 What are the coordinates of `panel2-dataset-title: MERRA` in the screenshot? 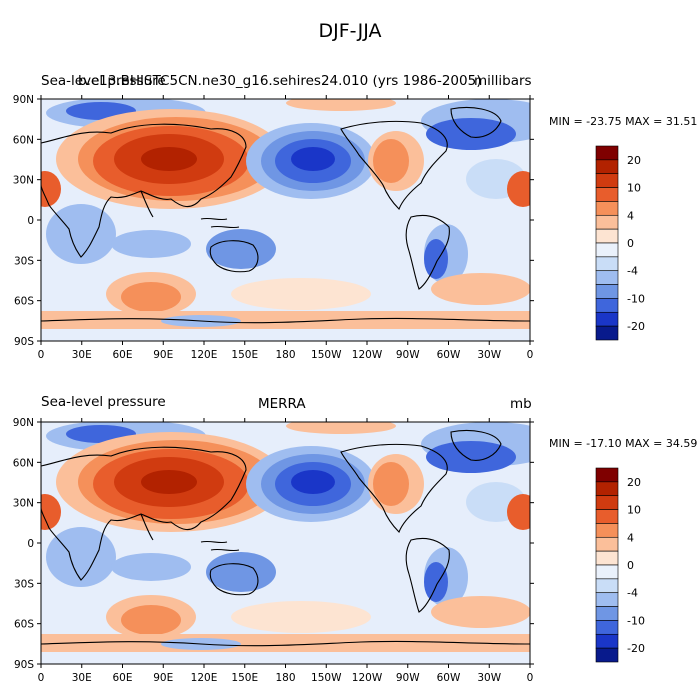 It's located at (282, 404).